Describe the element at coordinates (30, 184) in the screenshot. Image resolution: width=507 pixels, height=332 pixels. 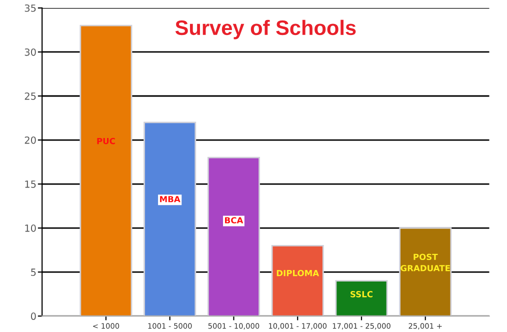
I see `y-tick-label: 15` at that location.